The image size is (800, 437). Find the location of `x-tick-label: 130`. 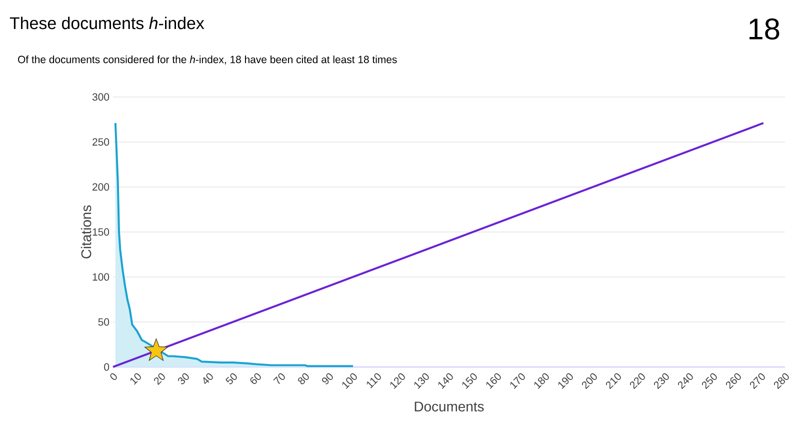

x-tick-label: 130 is located at coordinates (421, 381).